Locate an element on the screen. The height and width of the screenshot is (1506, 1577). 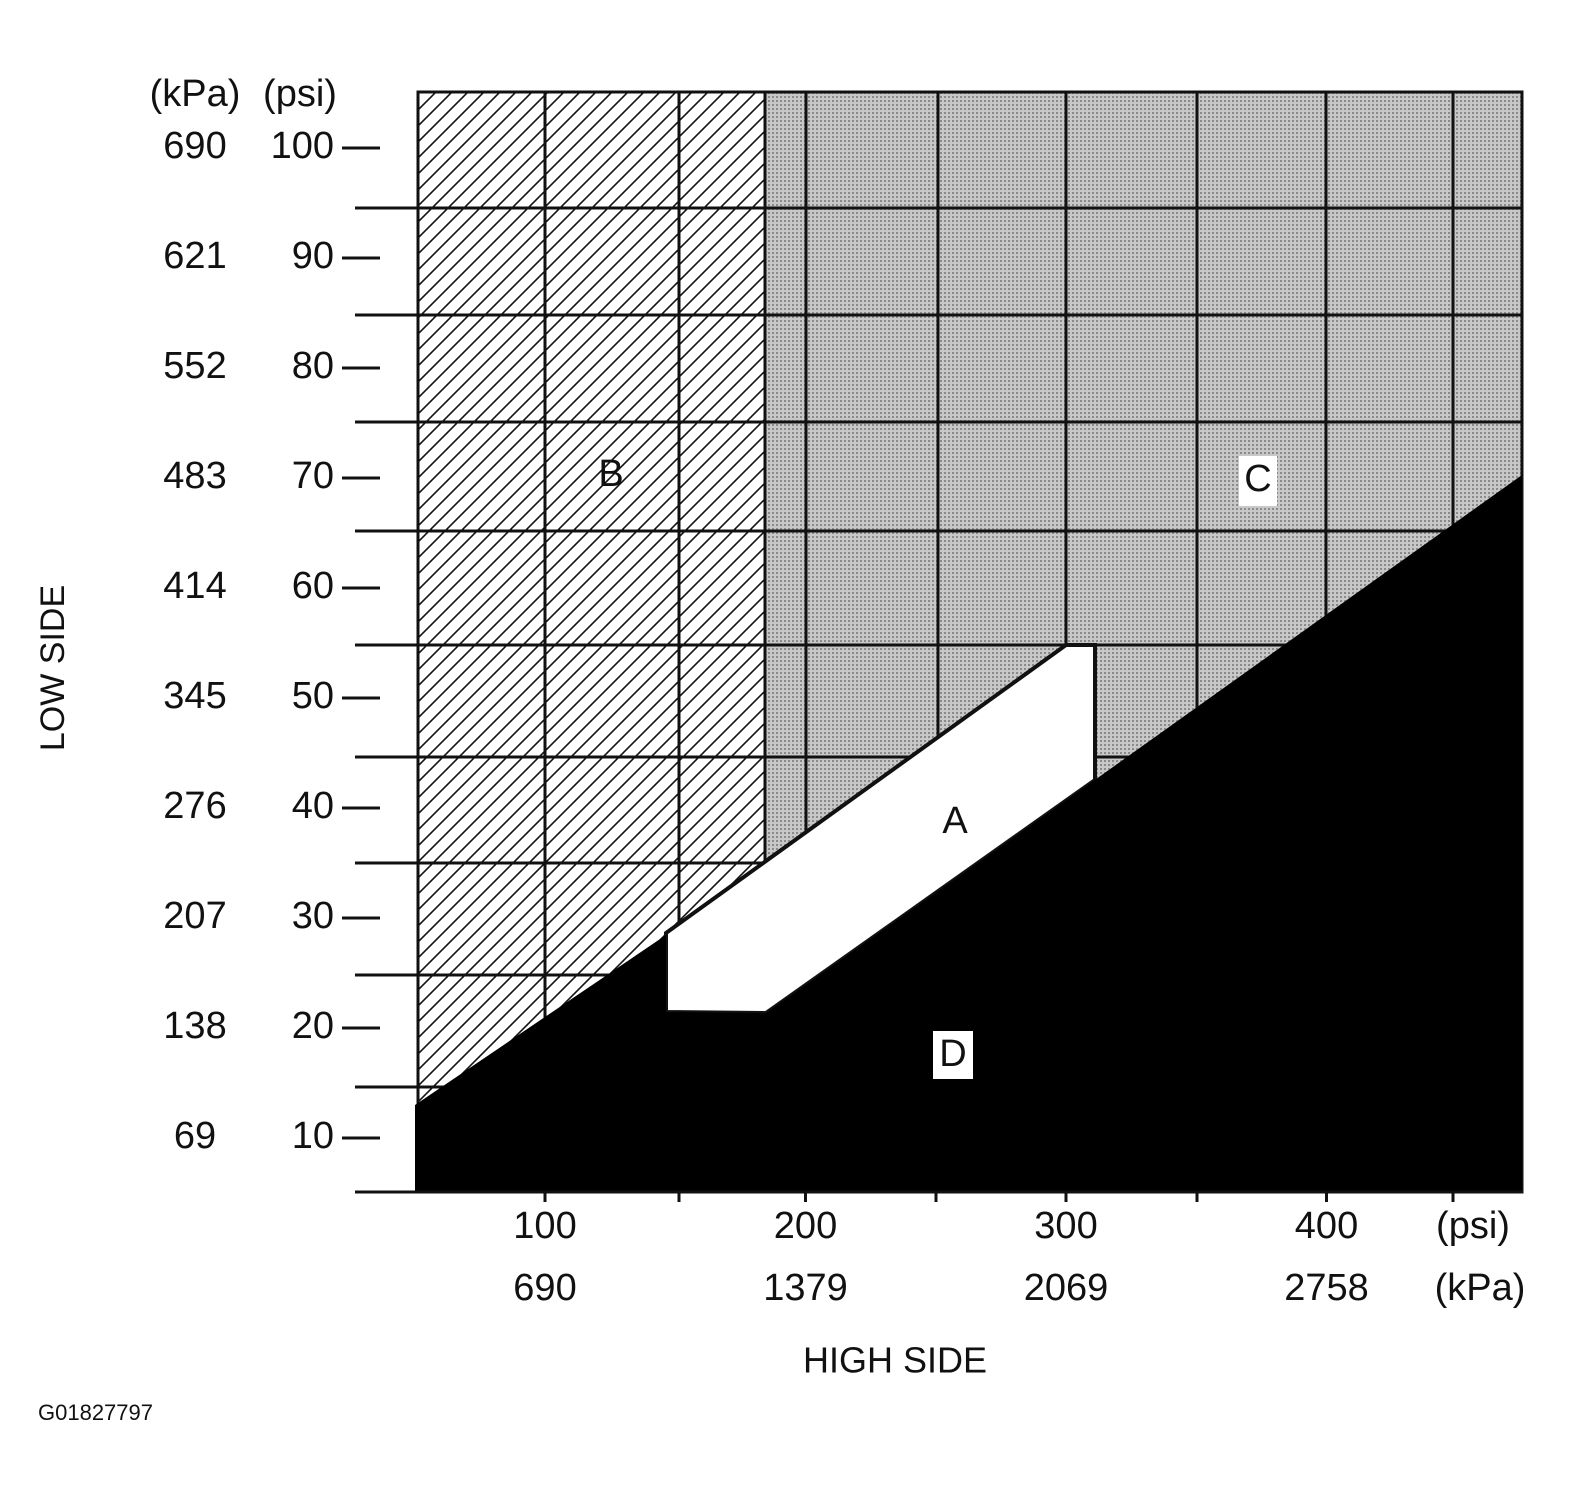
y-tick-label-psi: 80 is located at coordinates (313, 366).